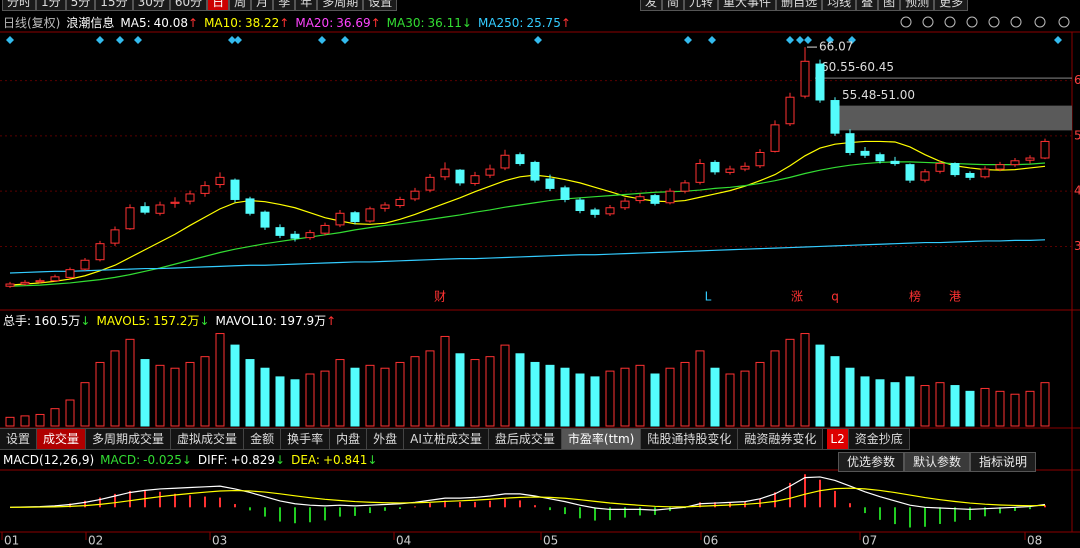 This screenshot has height=548, width=1080. Describe the element at coordinates (879, 439) in the screenshot. I see `tab: 资金抄底` at that location.